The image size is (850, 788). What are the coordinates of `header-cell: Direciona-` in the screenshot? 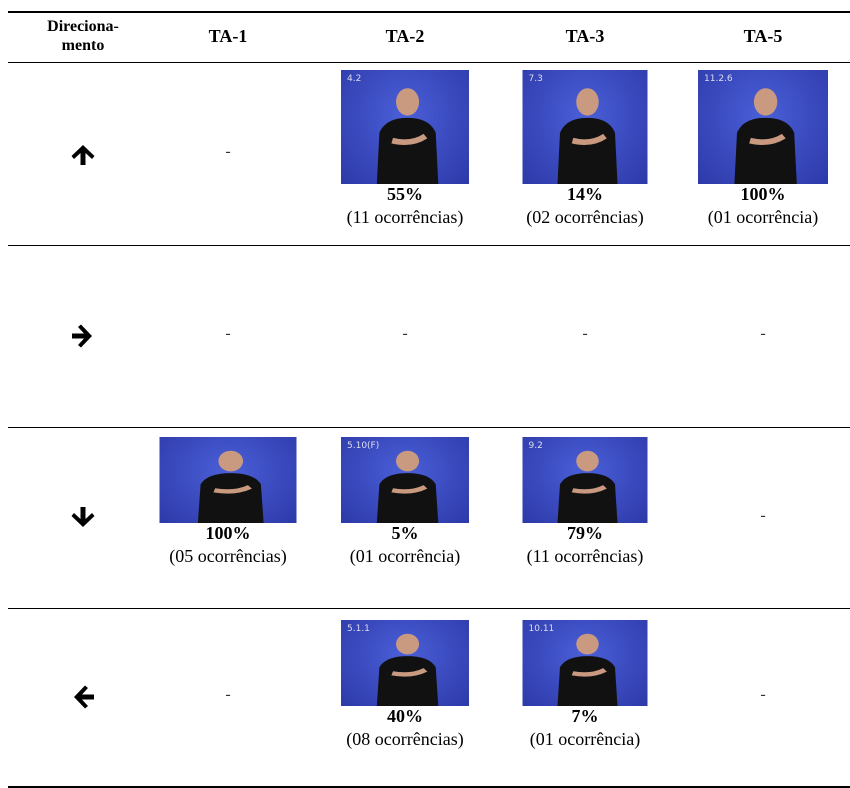 It's located at (83, 26).